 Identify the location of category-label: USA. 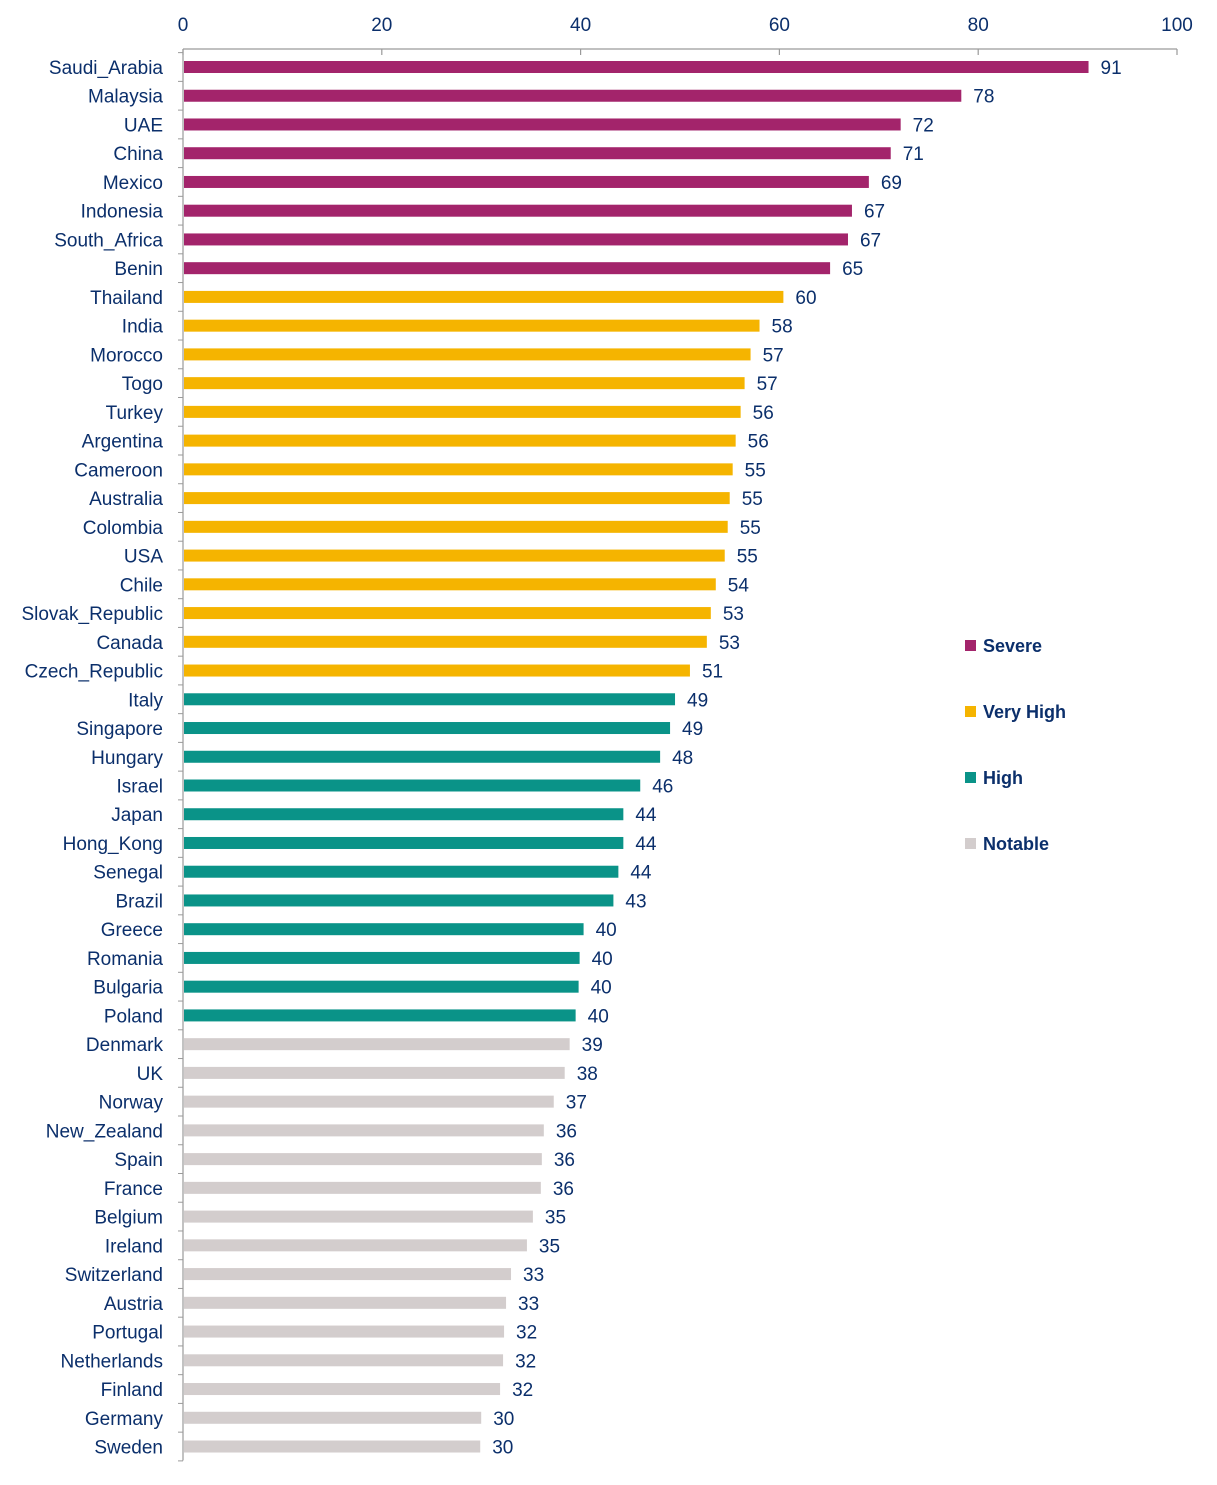
(143, 557).